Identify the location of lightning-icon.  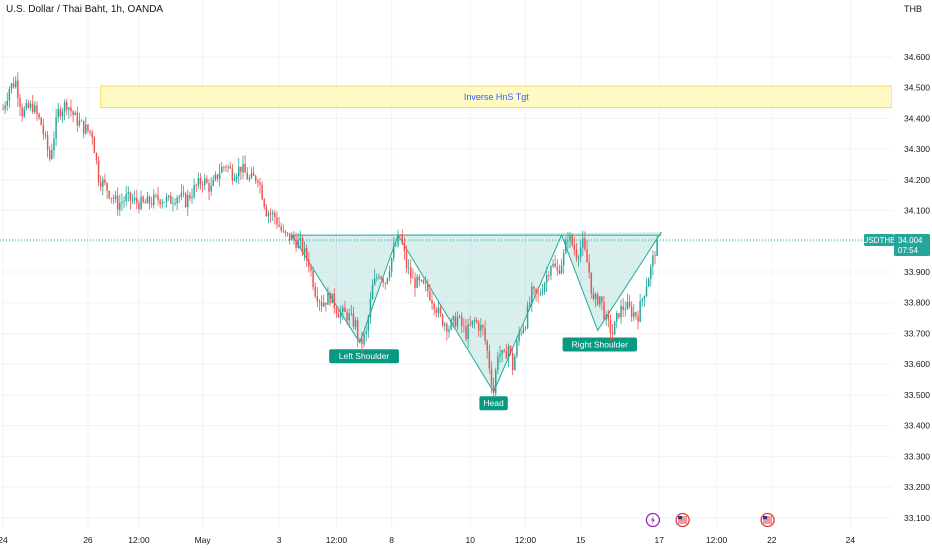
(653, 520).